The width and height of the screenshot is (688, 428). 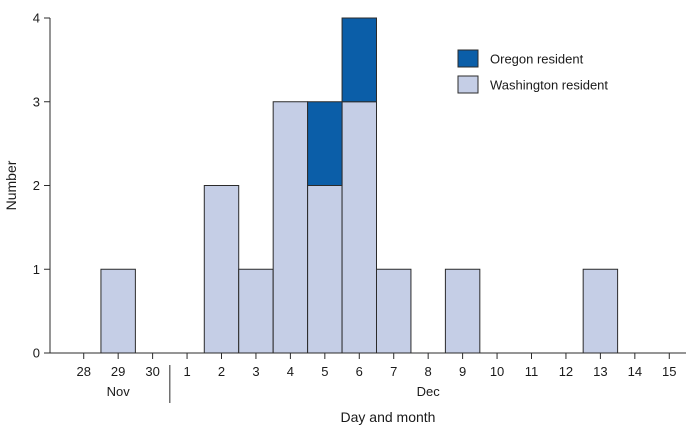 I want to click on legend-label-oregon-resident: Oregon resident, so click(x=537, y=59).